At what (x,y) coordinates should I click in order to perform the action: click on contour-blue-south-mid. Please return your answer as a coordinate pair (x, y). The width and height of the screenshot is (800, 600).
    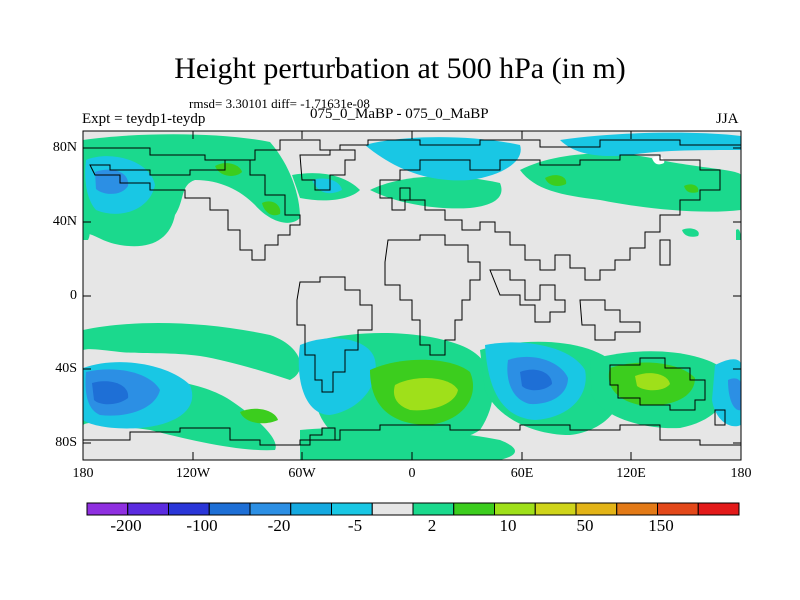
    Looking at the image, I should click on (337, 376).